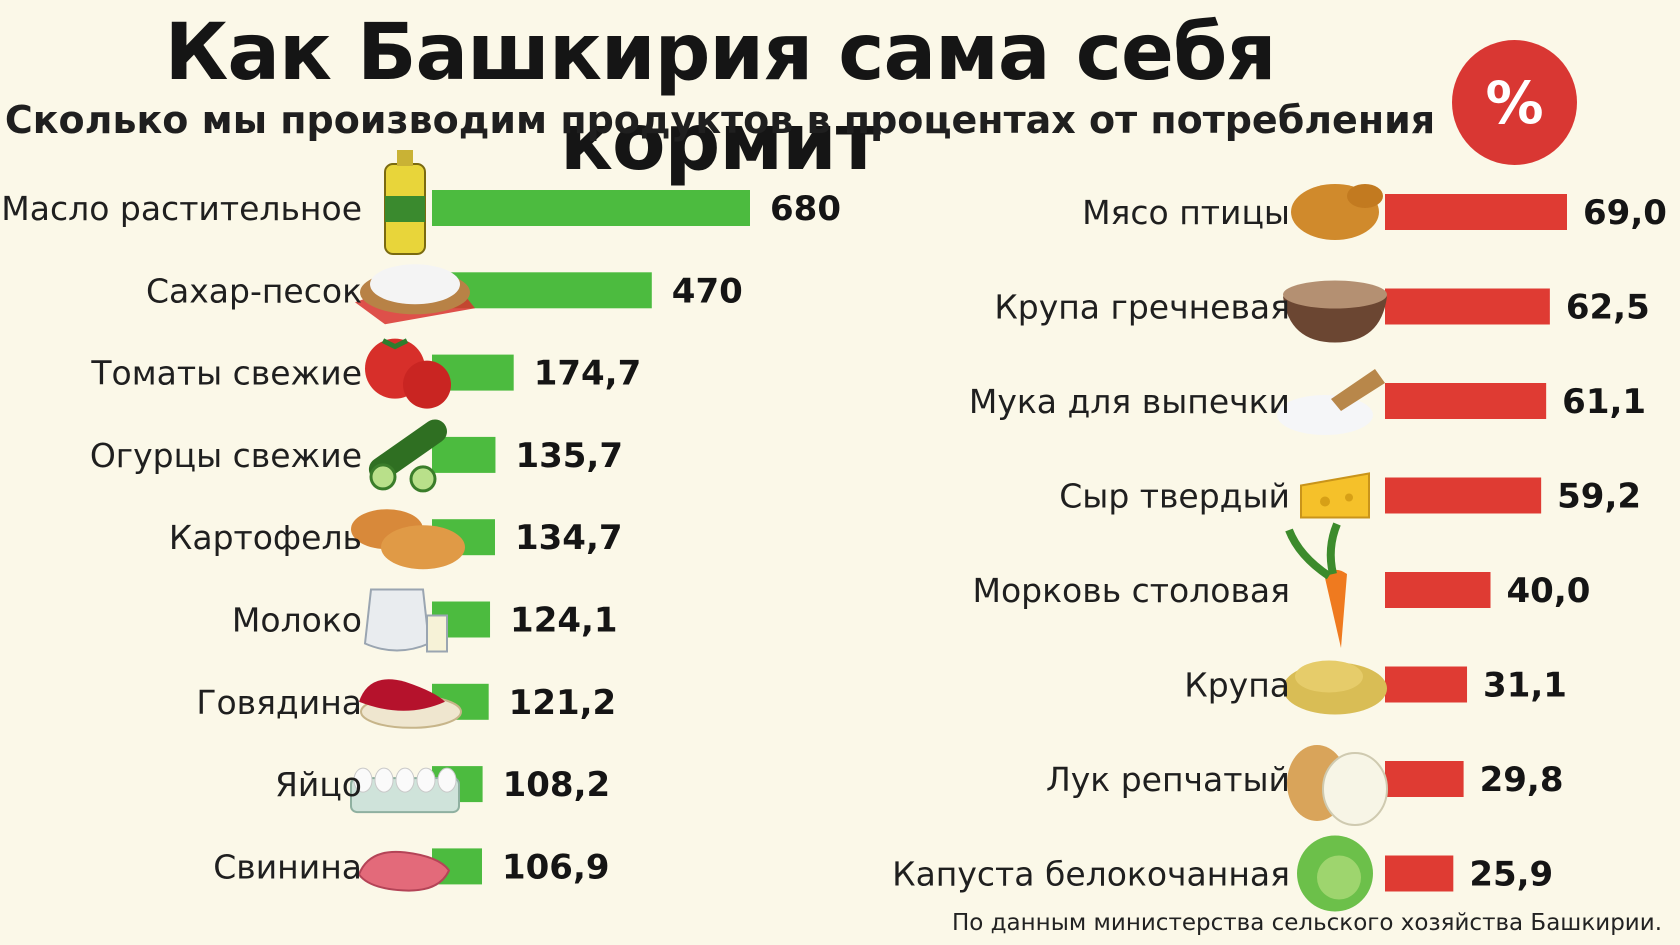 Image resolution: width=1680 pixels, height=945 pixels. Describe the element at coordinates (1625, 213) in the screenshot. I see `value-label: 69,0` at that location.